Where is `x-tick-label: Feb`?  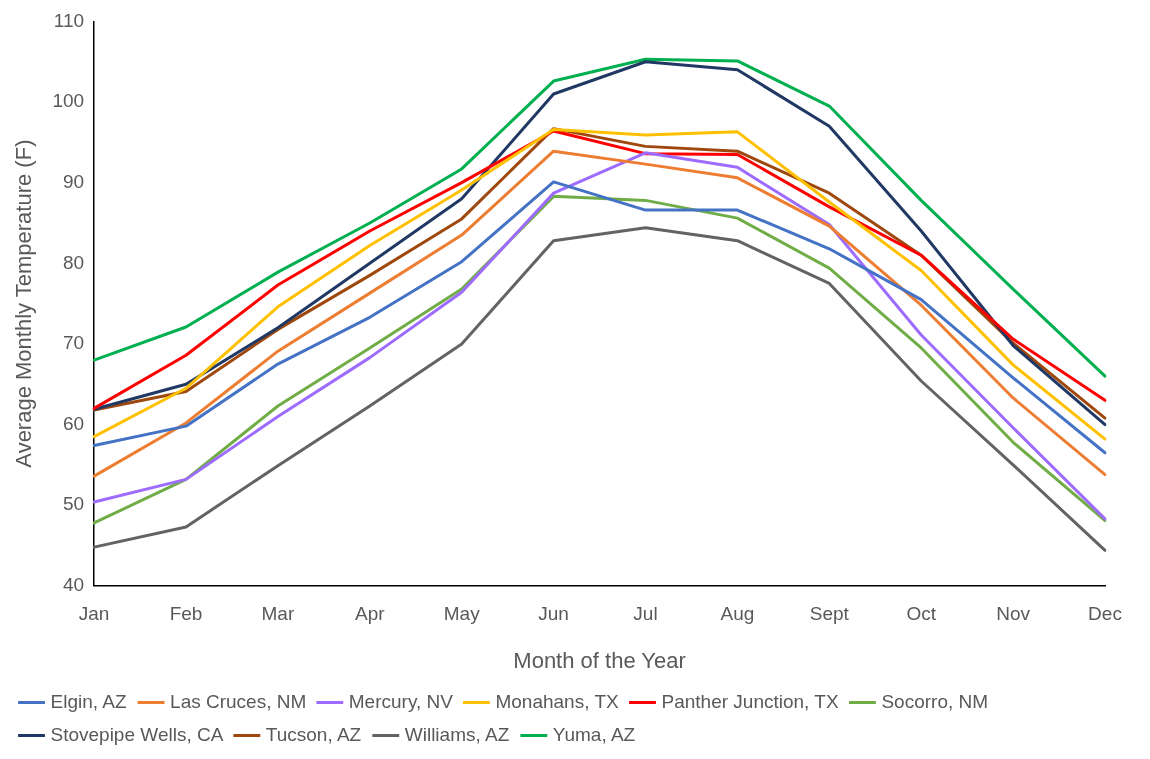 x-tick-label: Feb is located at coordinates (186, 614).